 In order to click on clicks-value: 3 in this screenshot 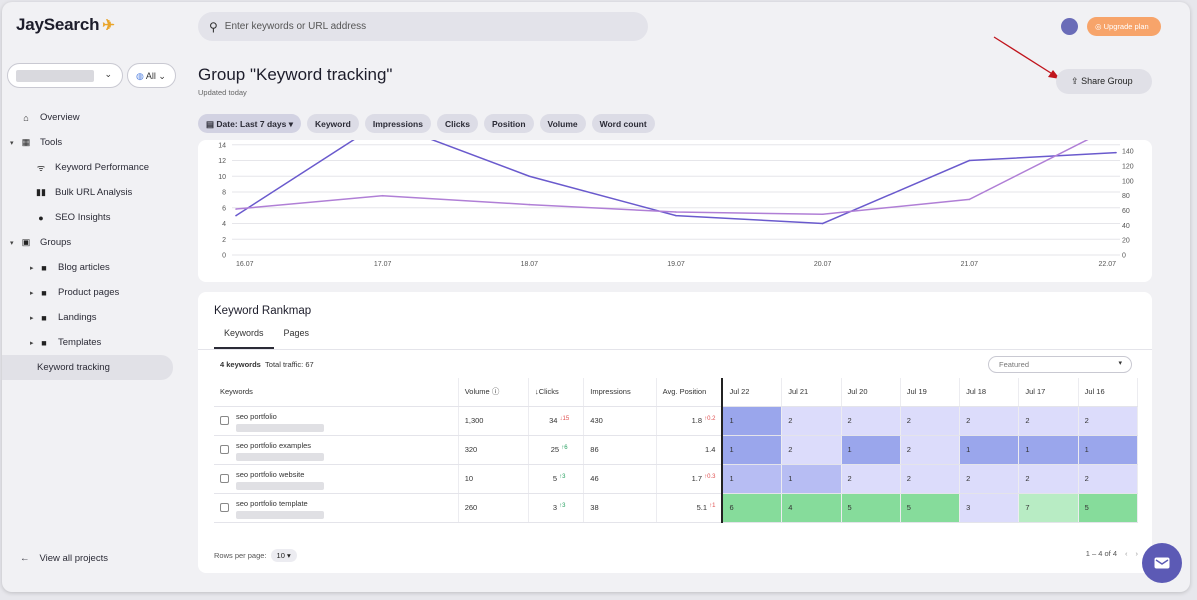, I will do `click(555, 507)`.